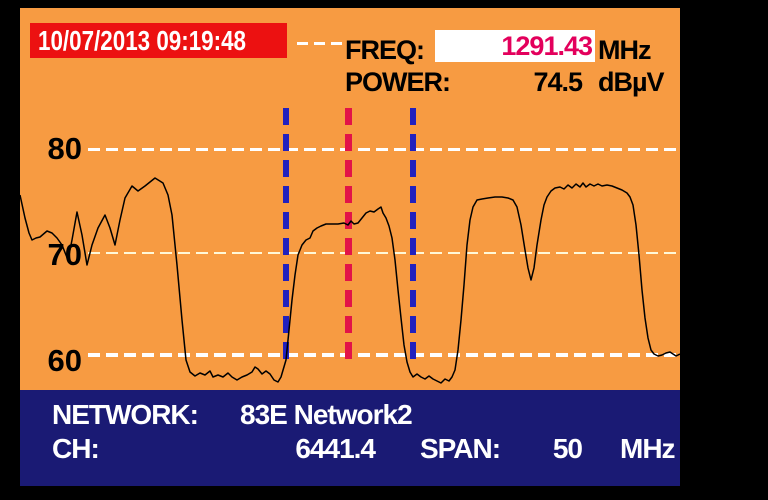  Describe the element at coordinates (64, 148) in the screenshot. I see `scale-label-80: 80` at that location.